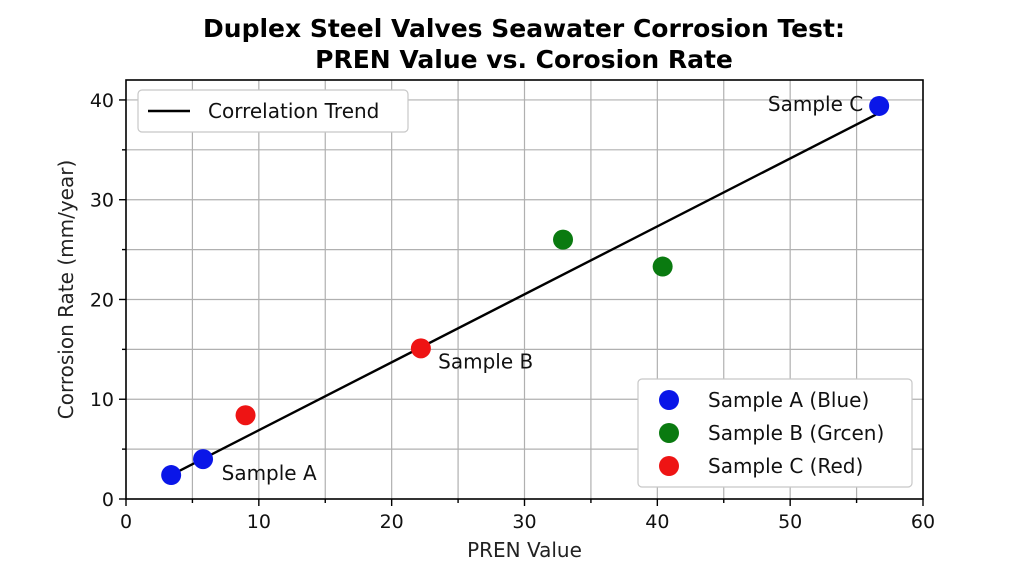 The width and height of the screenshot is (1024, 576). What do you see at coordinates (815, 104) in the screenshot?
I see `annotation-3: Sample C` at bounding box center [815, 104].